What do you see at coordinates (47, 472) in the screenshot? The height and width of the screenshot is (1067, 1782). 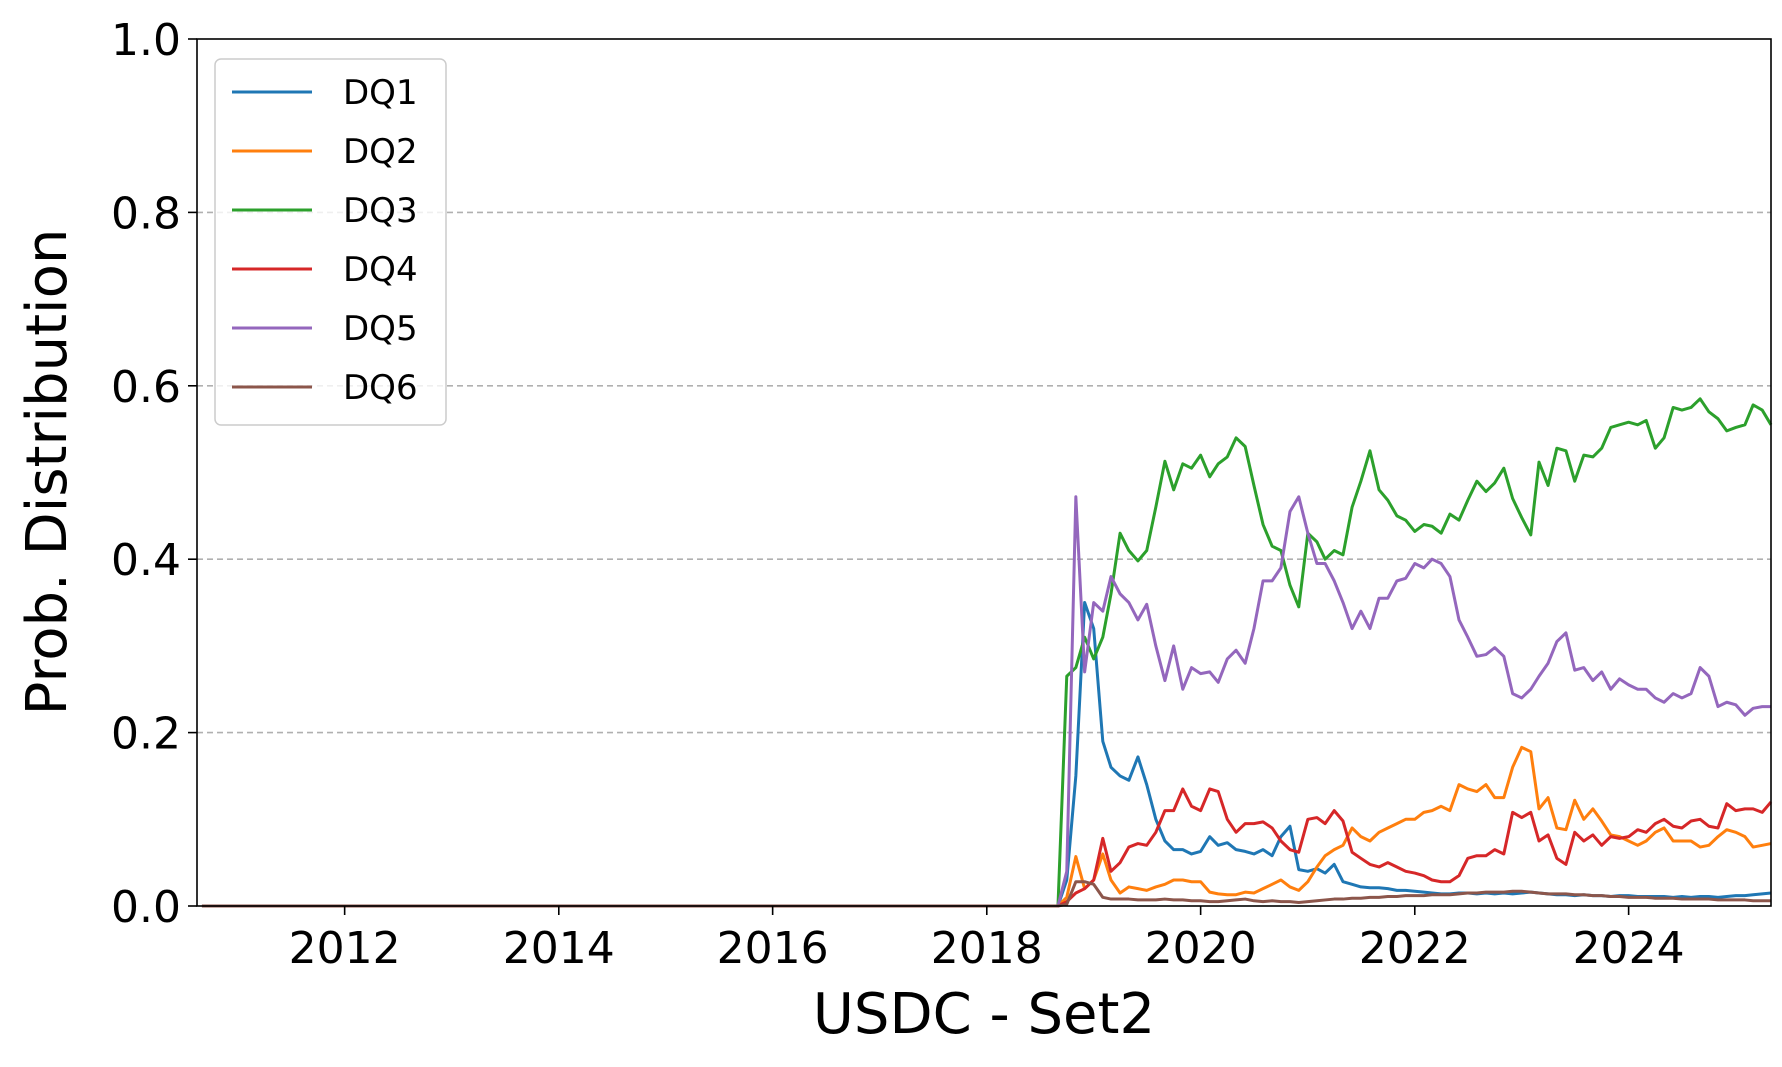 I see `y-axis-title: Prob. Distribution` at bounding box center [47, 472].